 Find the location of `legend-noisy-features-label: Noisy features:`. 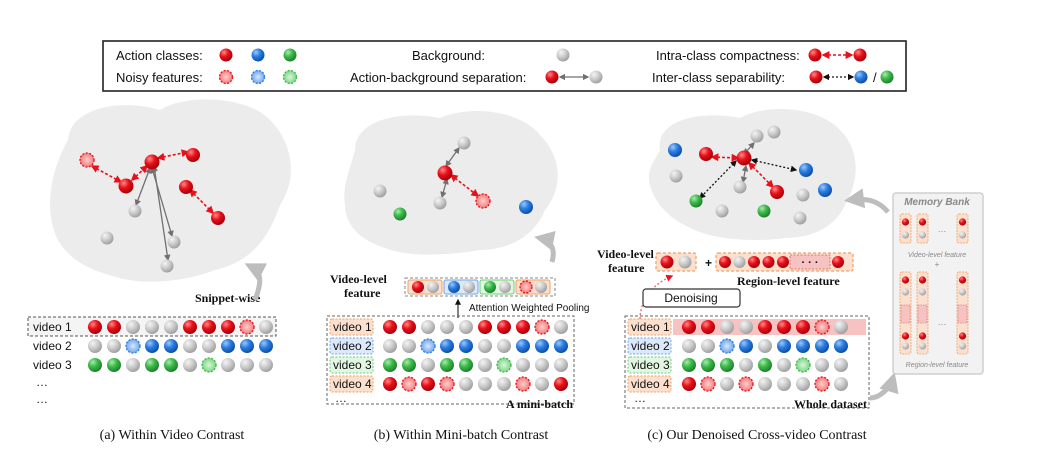

legend-noisy-features-label: Noisy features: is located at coordinates (159, 77).